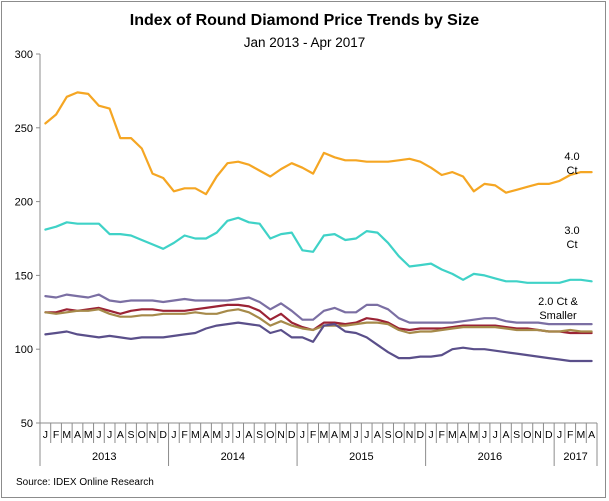  Describe the element at coordinates (24, 55) in the screenshot. I see `y-tick-label: 300` at that location.